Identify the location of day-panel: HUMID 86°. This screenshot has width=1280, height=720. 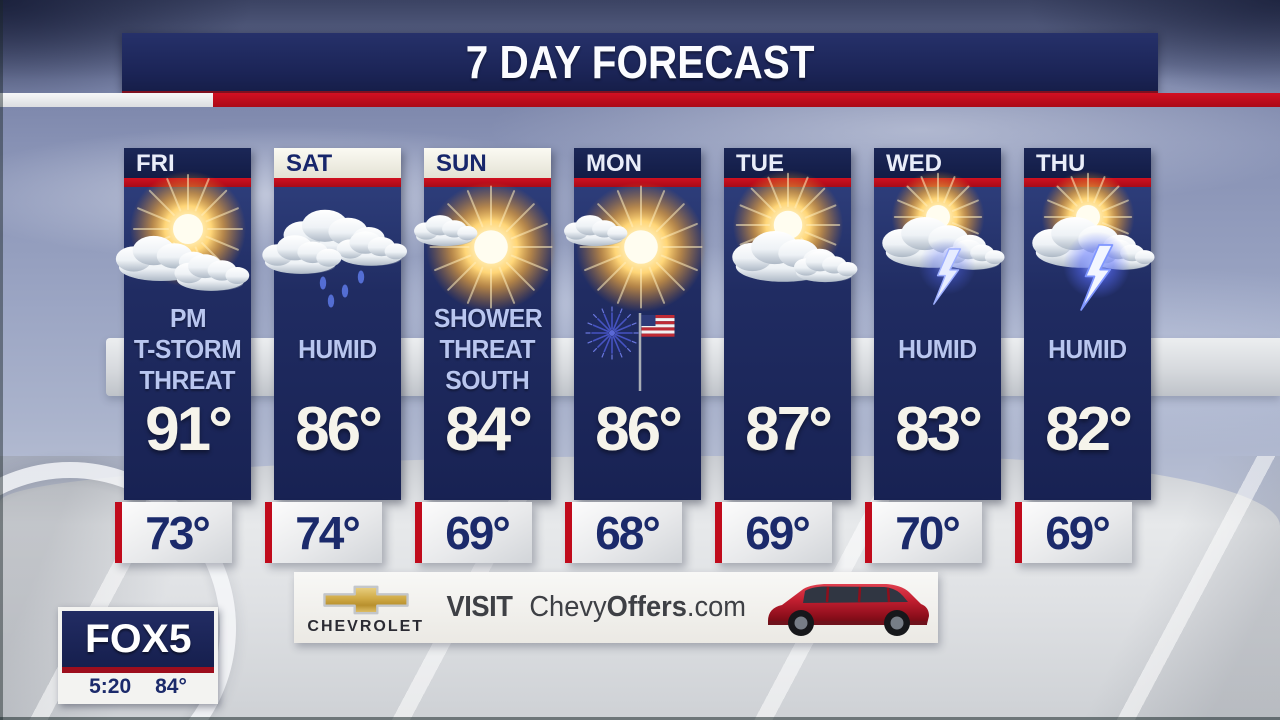
(334, 343).